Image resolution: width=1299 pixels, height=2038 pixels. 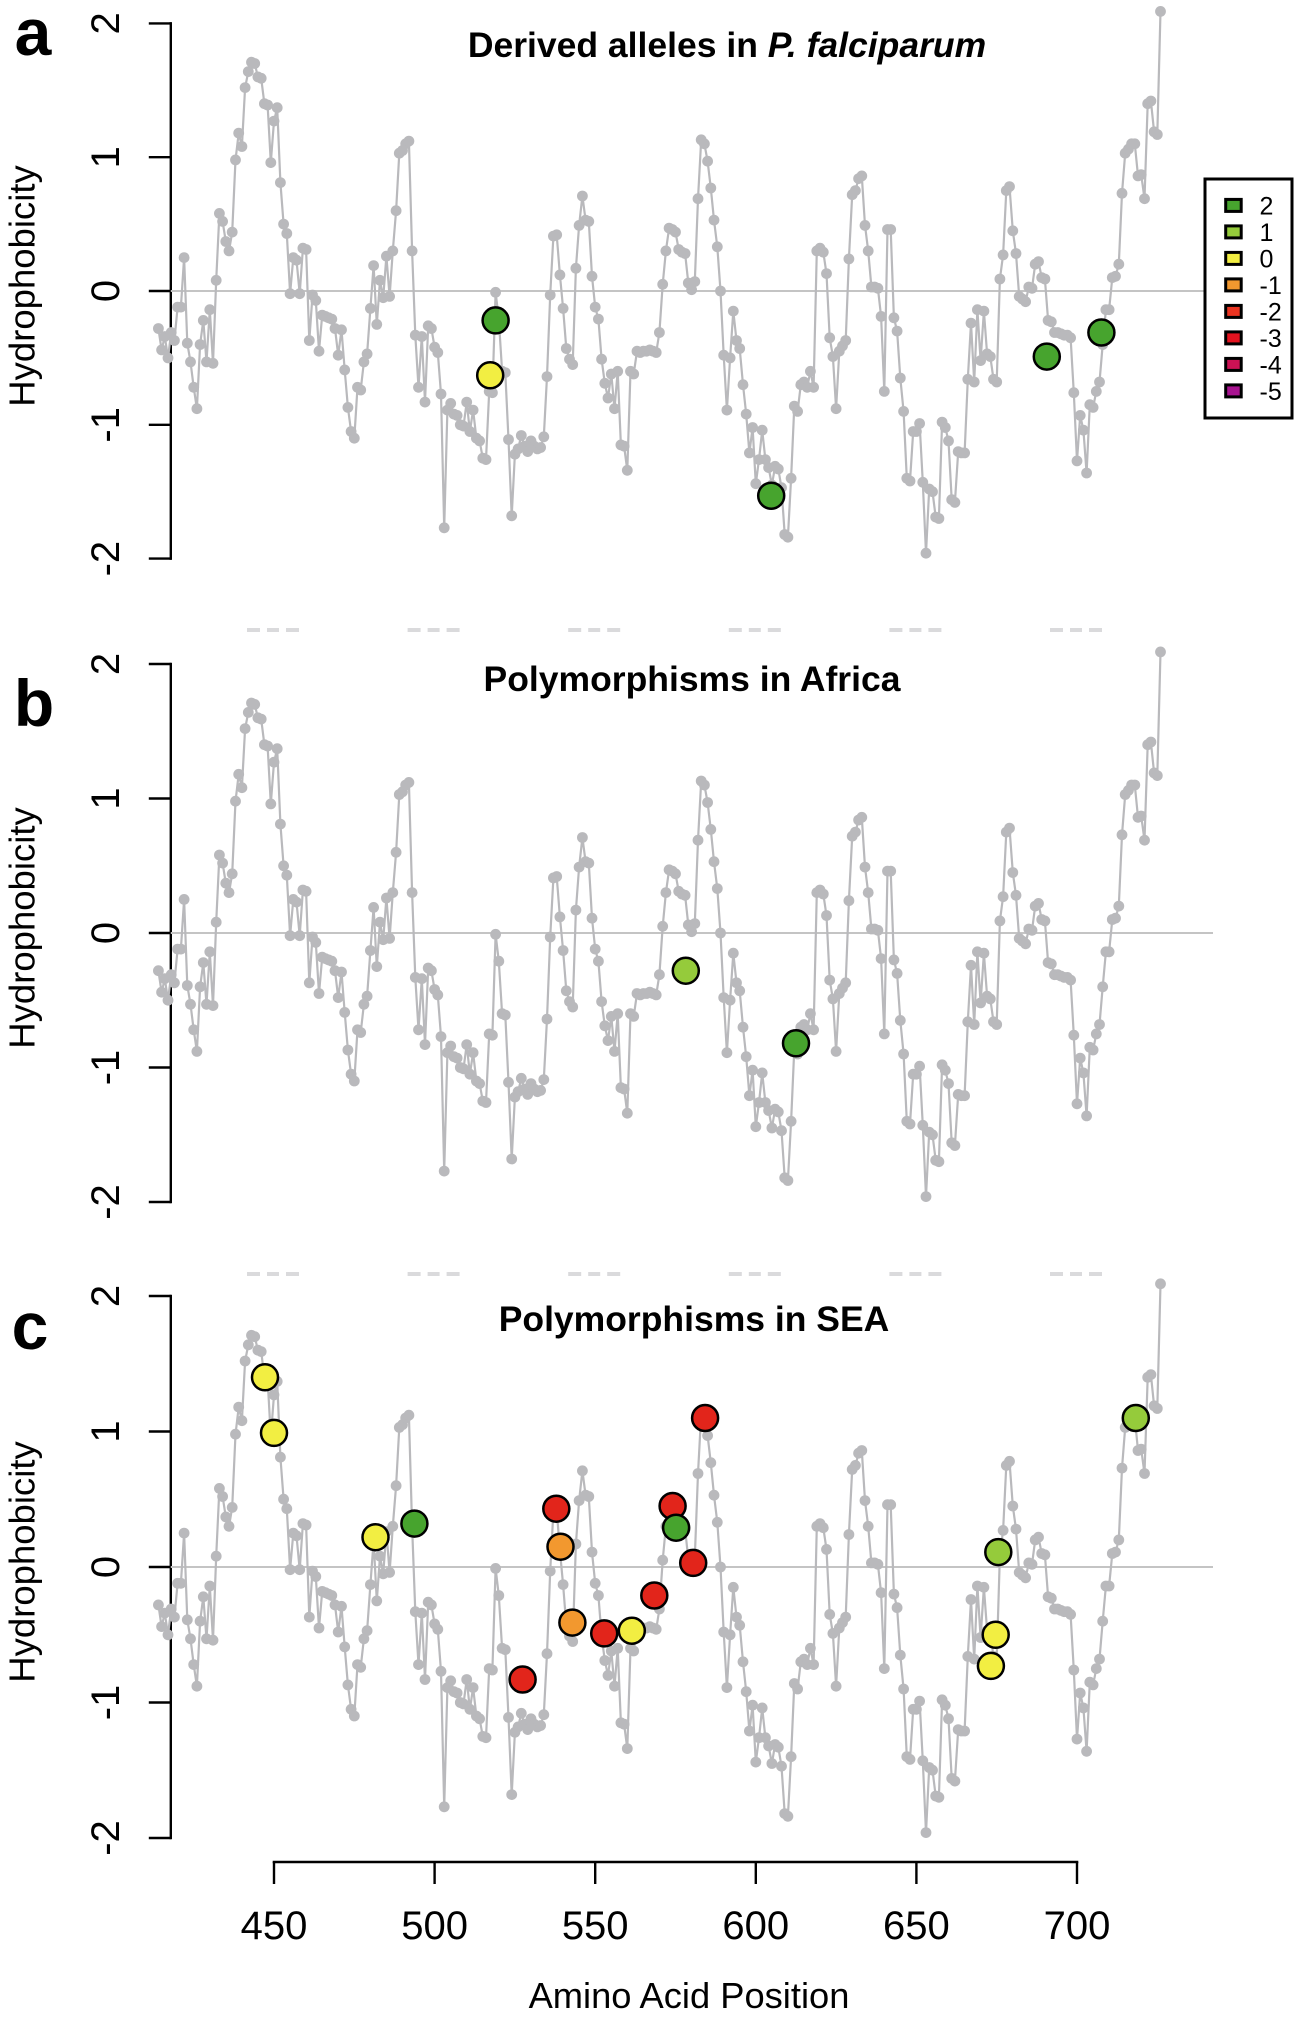 I want to click on svg-text: 700, so click(x=1077, y=1926).